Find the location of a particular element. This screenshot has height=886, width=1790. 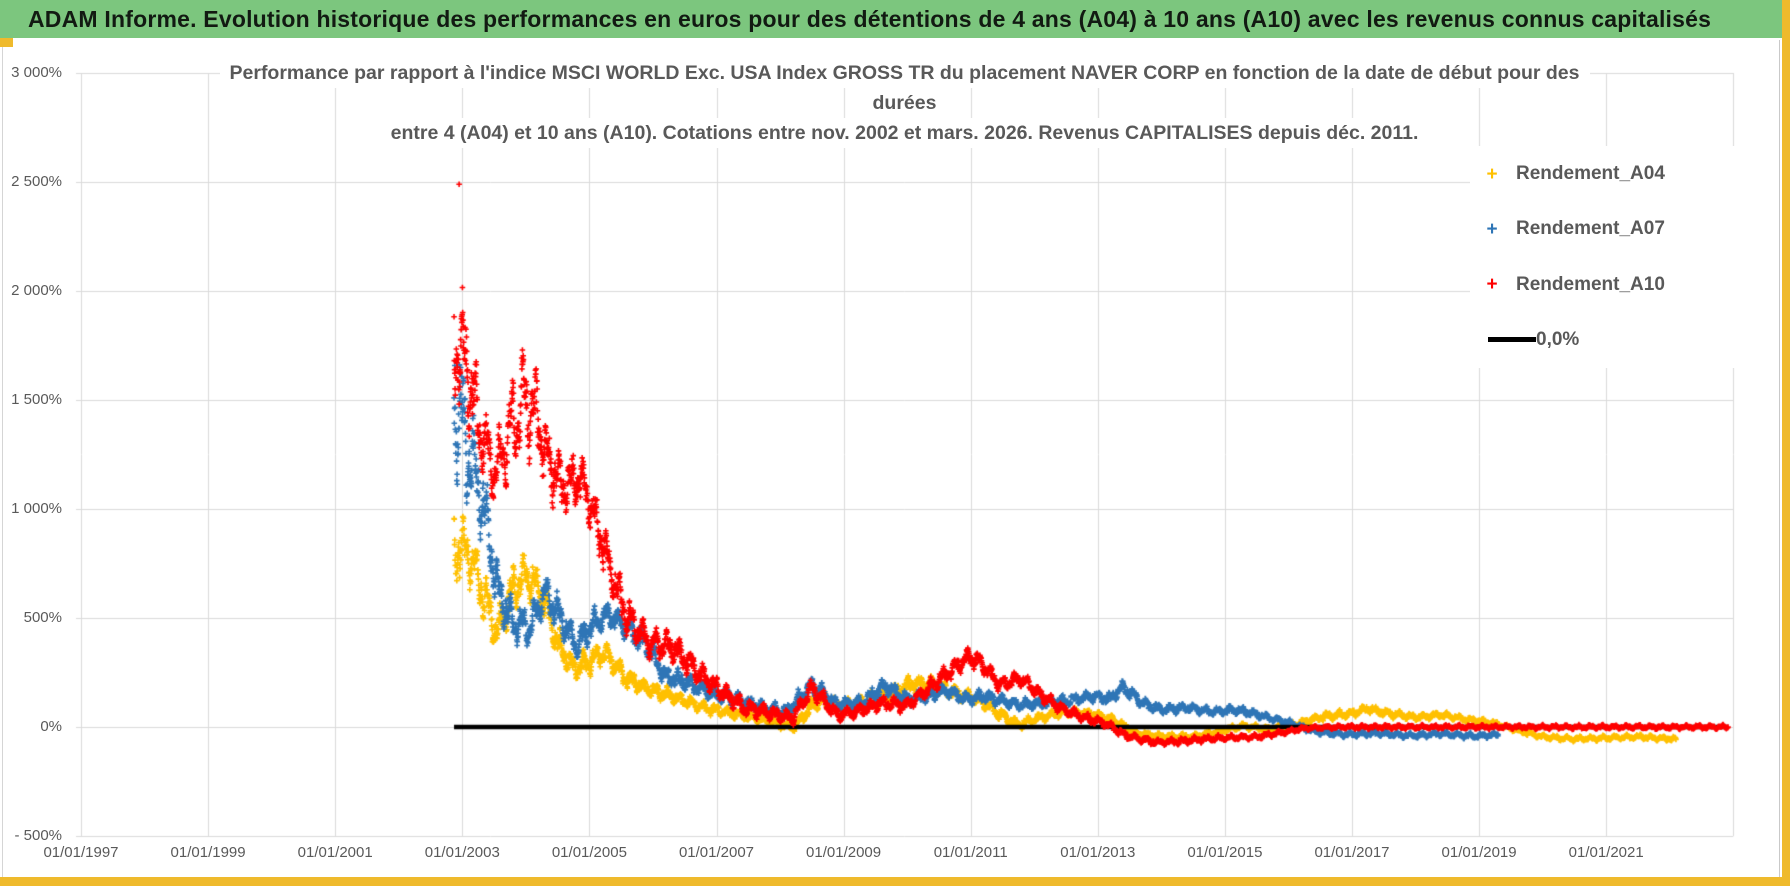

legend-label: 0,0% is located at coordinates (1558, 339).